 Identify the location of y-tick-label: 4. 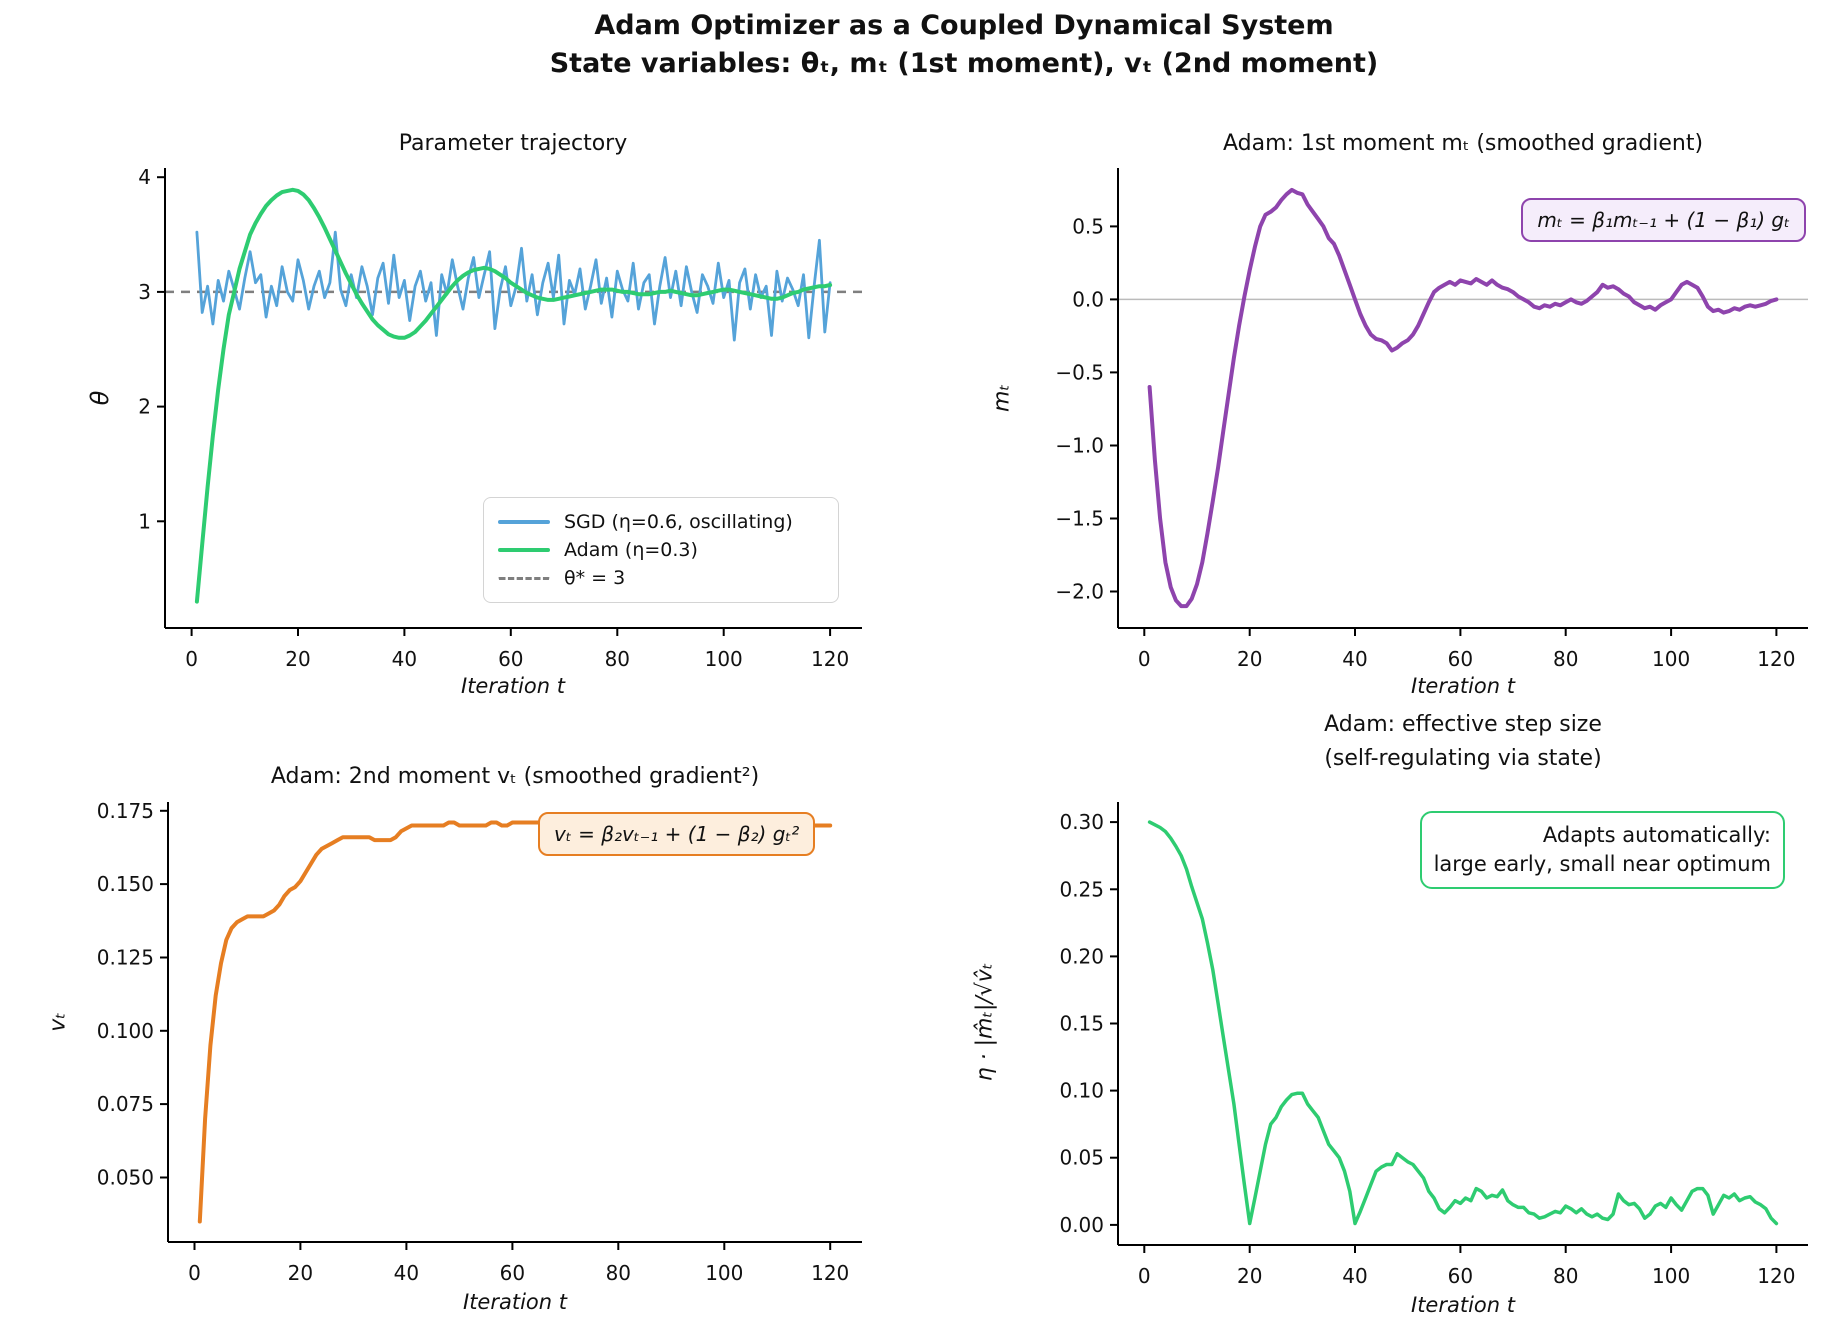
(144, 177).